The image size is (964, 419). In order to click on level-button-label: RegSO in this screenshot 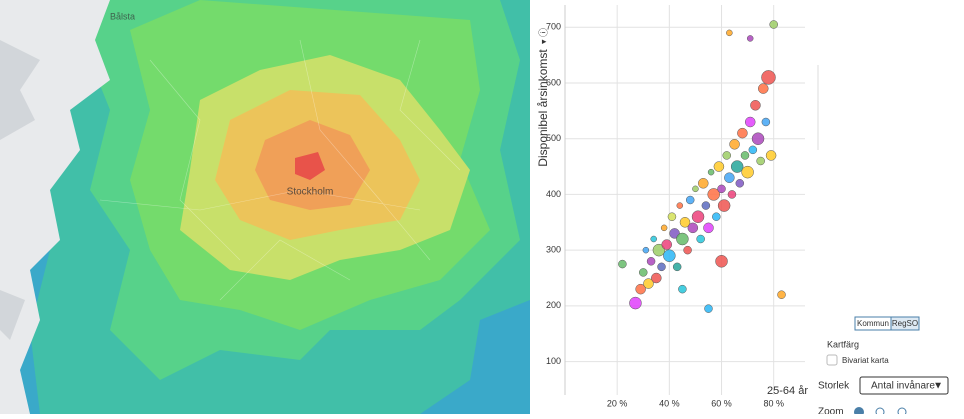, I will do `click(905, 323)`.